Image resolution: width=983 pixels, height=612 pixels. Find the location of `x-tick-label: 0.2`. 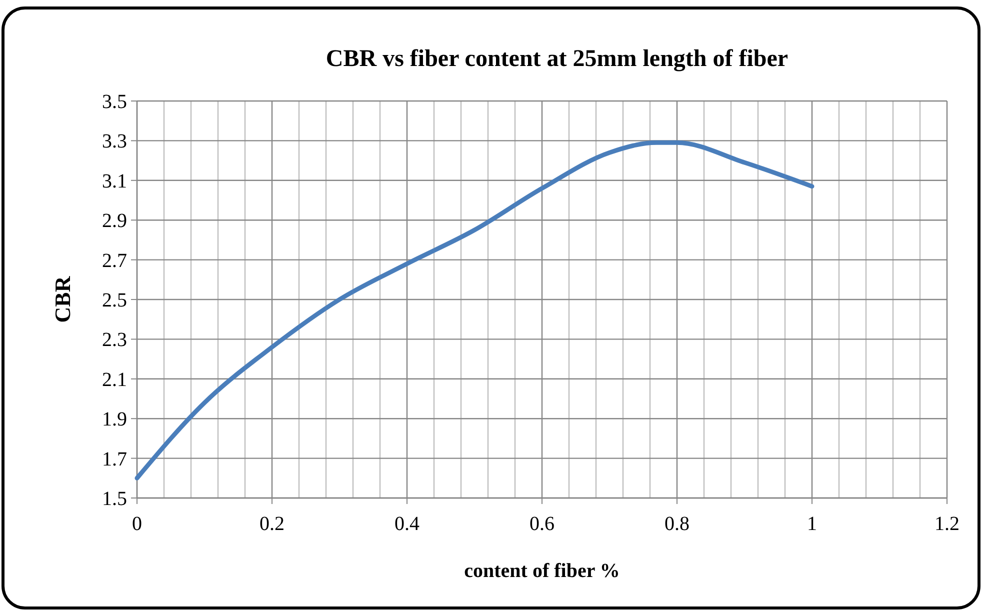

x-tick-label: 0.2 is located at coordinates (272, 524).